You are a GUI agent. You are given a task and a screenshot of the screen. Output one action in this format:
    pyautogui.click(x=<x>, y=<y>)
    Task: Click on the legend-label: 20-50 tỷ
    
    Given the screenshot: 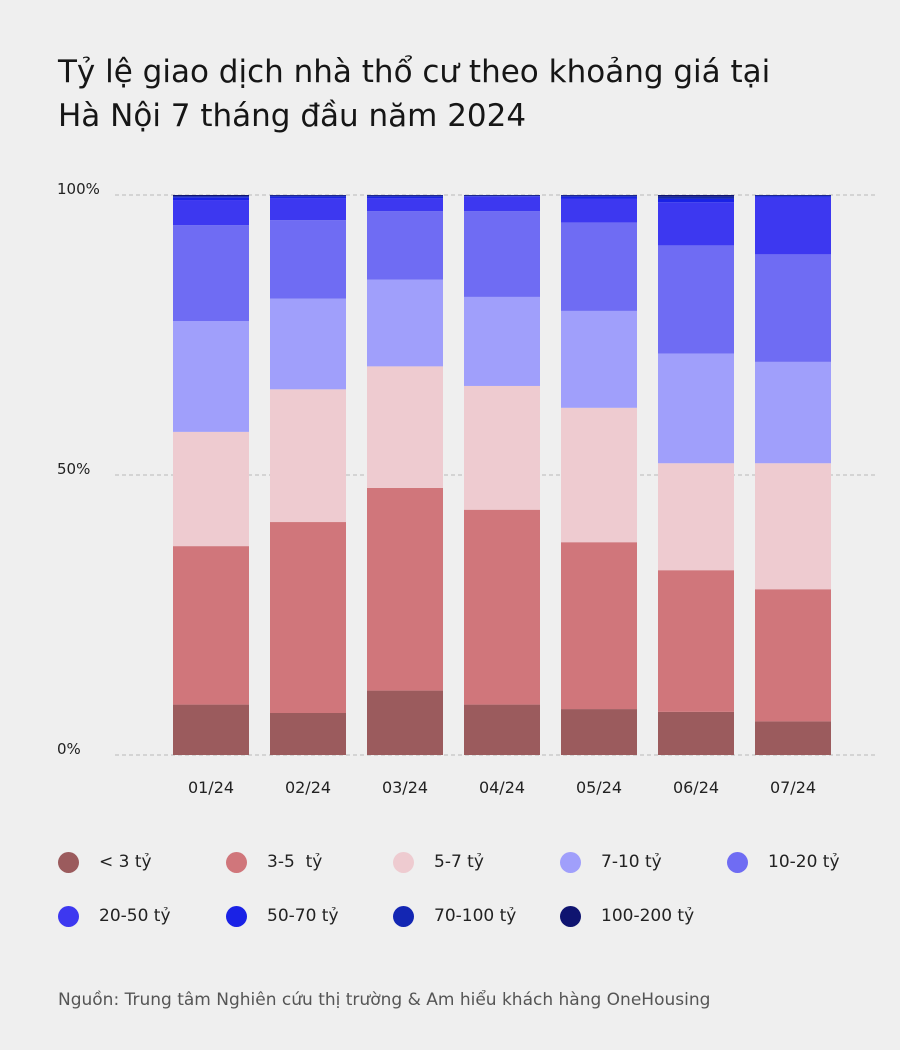 What is the action you would take?
    pyautogui.click(x=135, y=916)
    